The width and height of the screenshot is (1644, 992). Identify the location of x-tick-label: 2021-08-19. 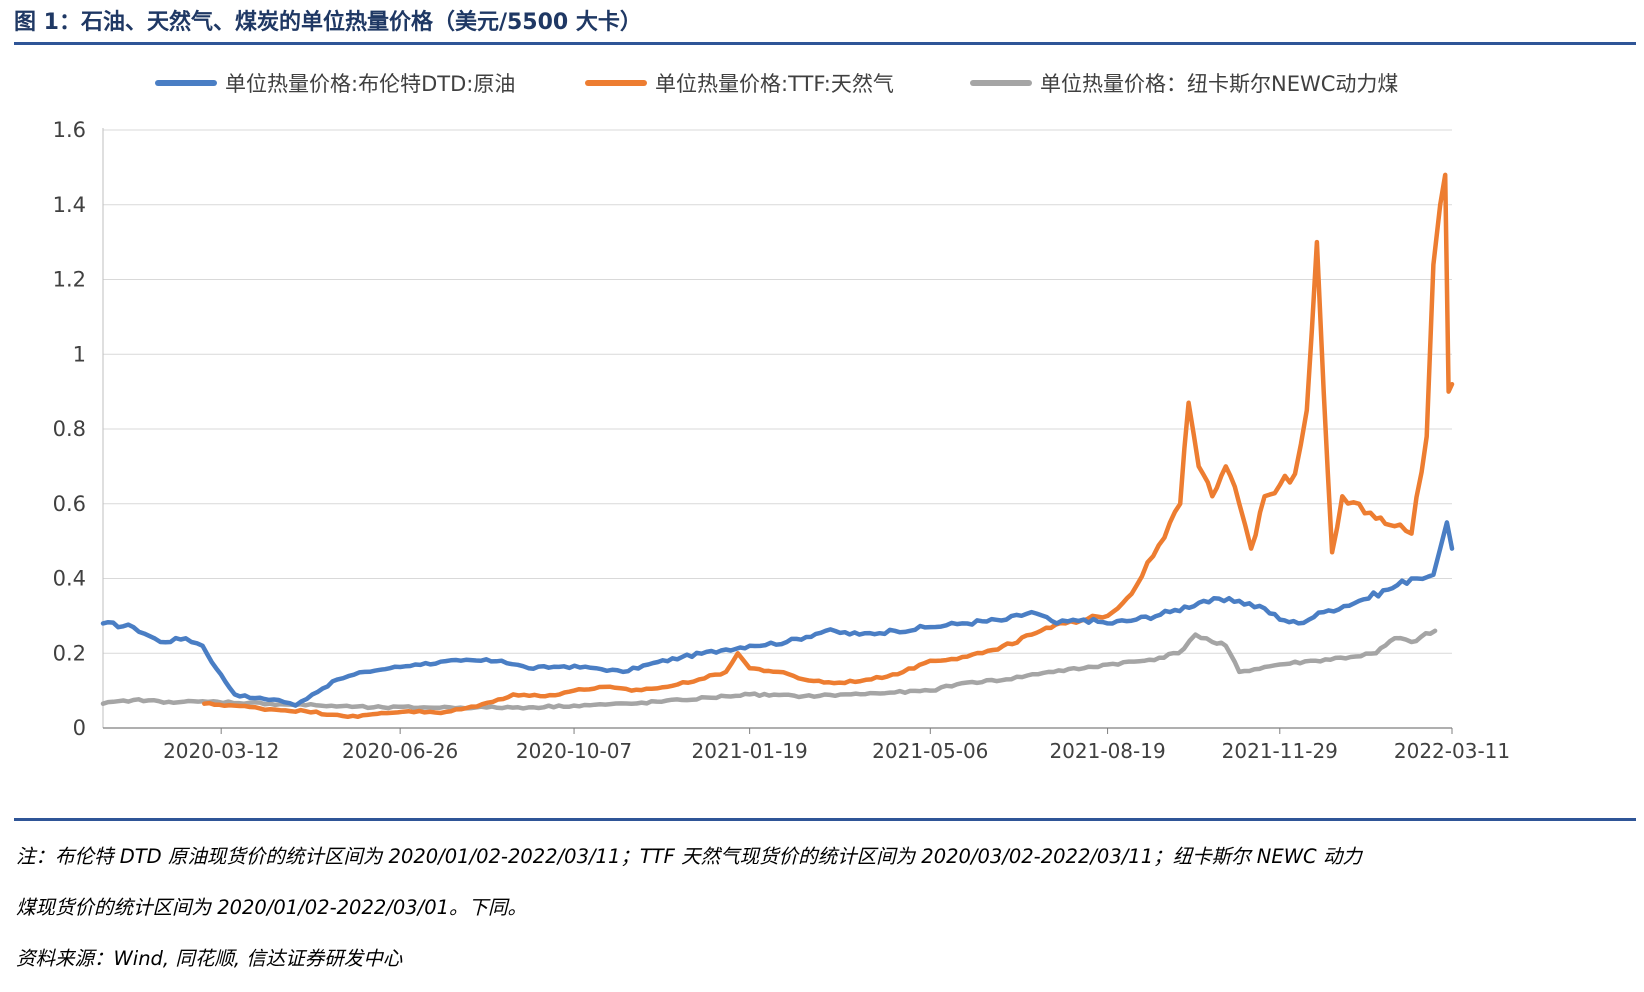
(1107, 751).